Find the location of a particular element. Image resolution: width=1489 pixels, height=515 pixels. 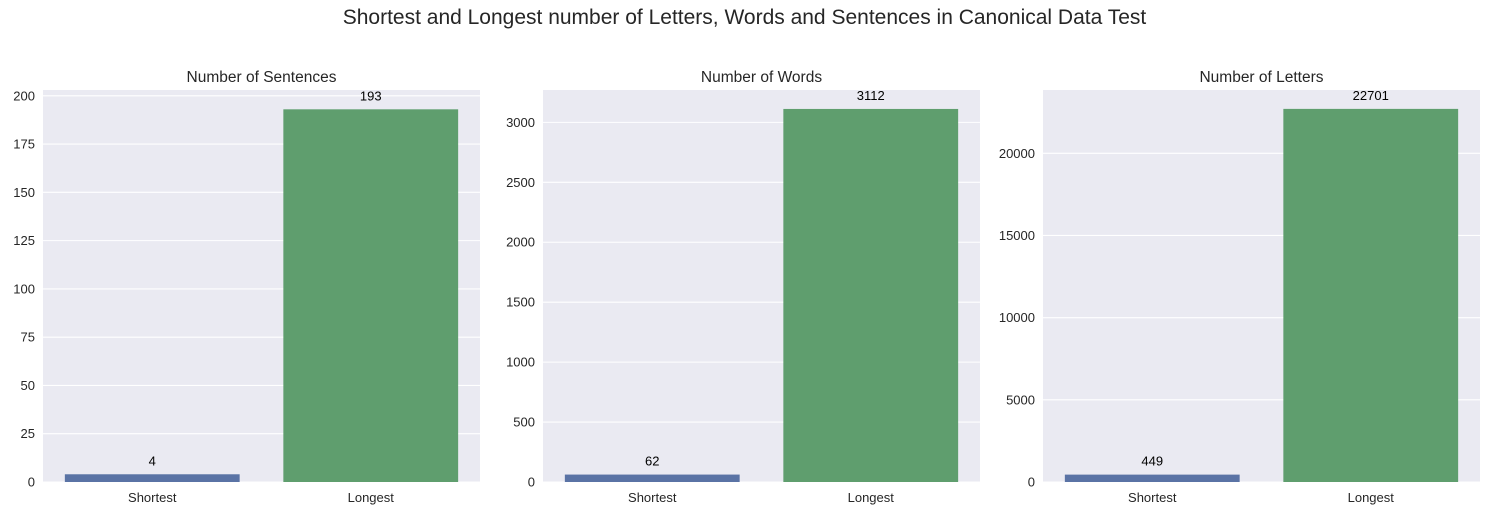

y-tick-label: 20000 is located at coordinates (1017, 153).